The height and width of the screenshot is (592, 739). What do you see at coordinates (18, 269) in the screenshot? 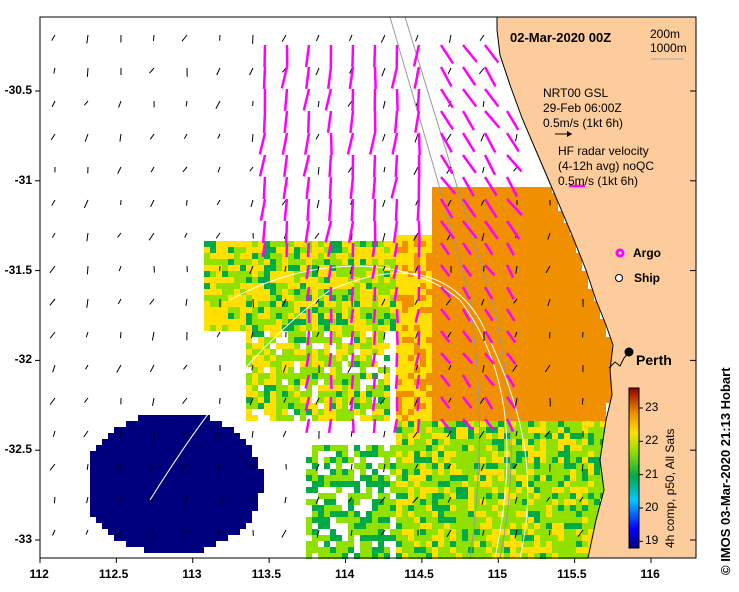
I see `y-tick-label: -31.5` at bounding box center [18, 269].